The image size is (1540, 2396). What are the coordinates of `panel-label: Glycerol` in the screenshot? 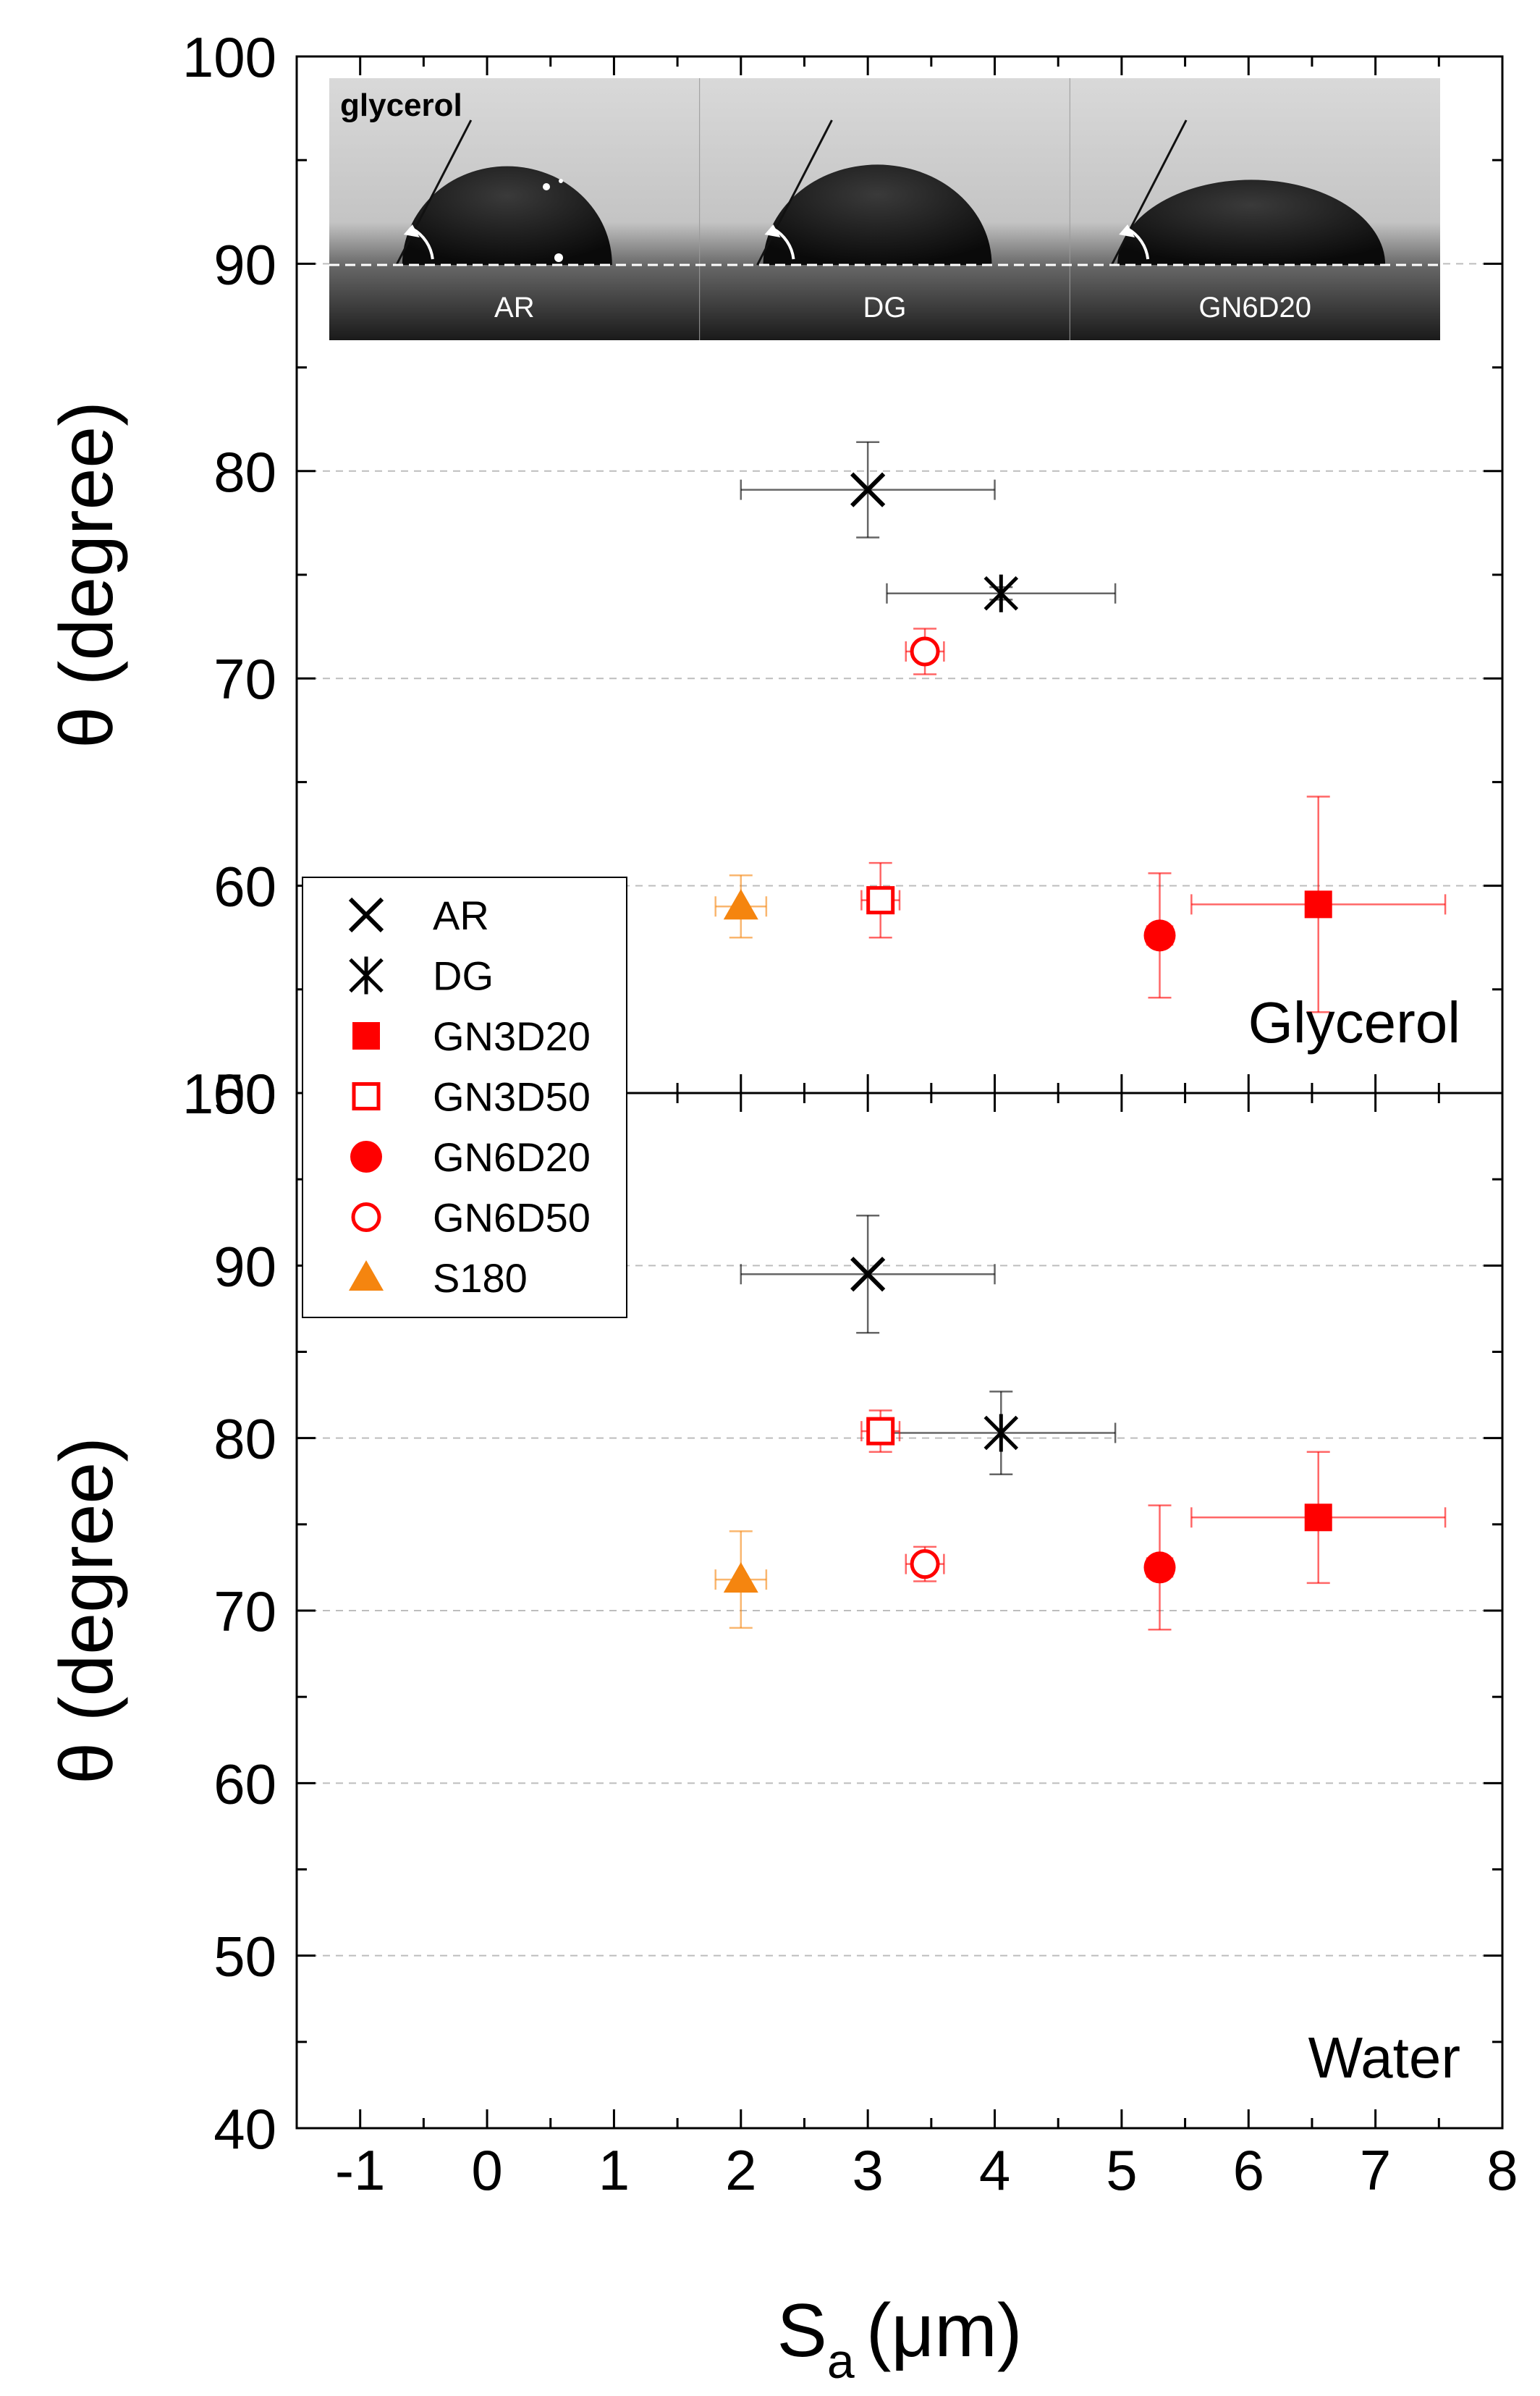 It's located at (1354, 1022).